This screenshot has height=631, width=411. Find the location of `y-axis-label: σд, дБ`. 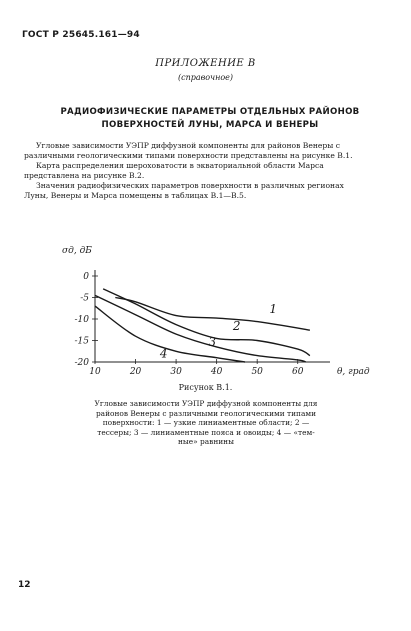

y-axis-label: σд, дБ is located at coordinates (77, 251).